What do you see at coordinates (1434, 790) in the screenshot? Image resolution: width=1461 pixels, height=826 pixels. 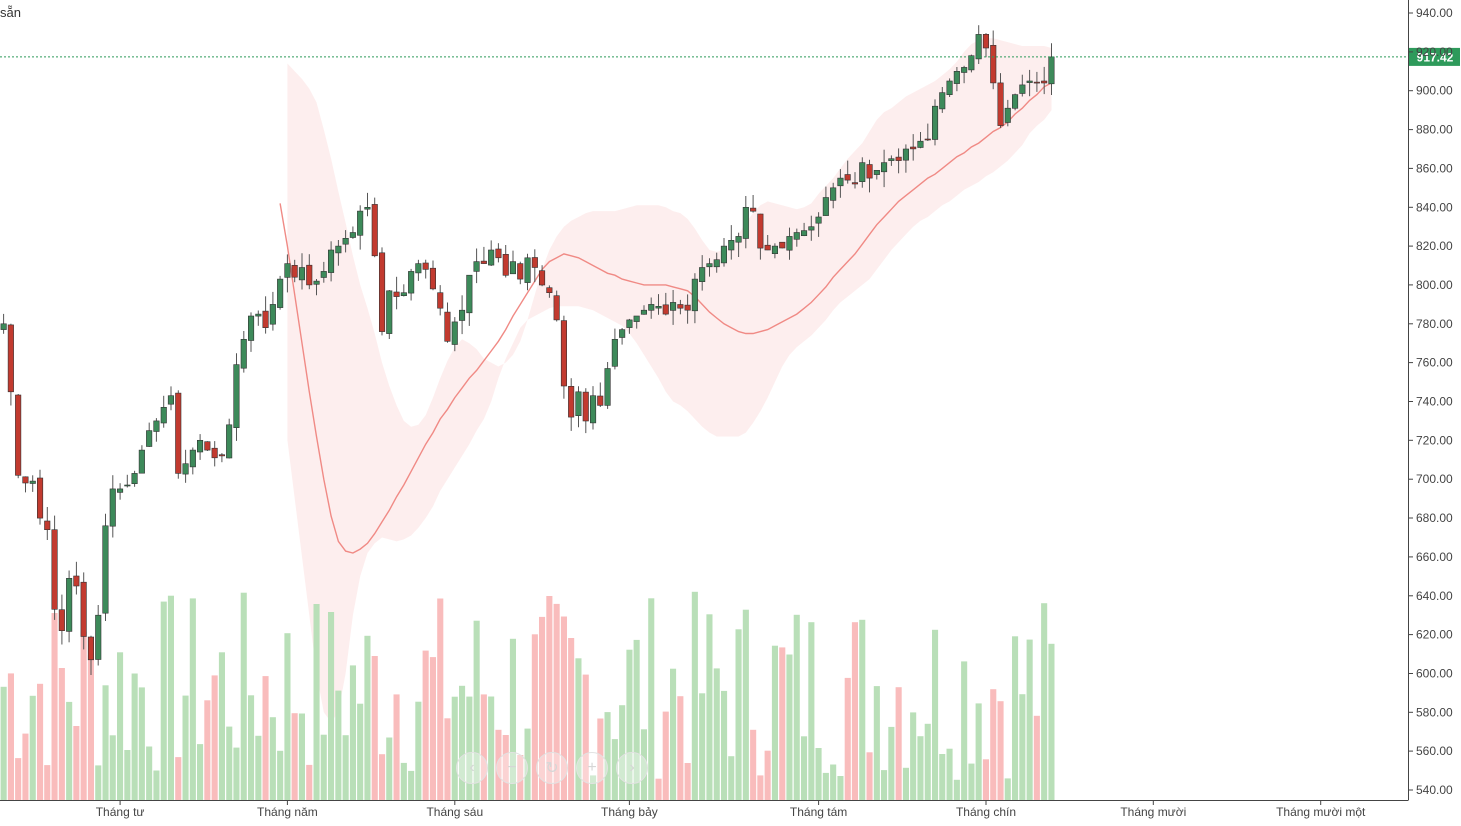 I see `y-tick-label: 540.00` at bounding box center [1434, 790].